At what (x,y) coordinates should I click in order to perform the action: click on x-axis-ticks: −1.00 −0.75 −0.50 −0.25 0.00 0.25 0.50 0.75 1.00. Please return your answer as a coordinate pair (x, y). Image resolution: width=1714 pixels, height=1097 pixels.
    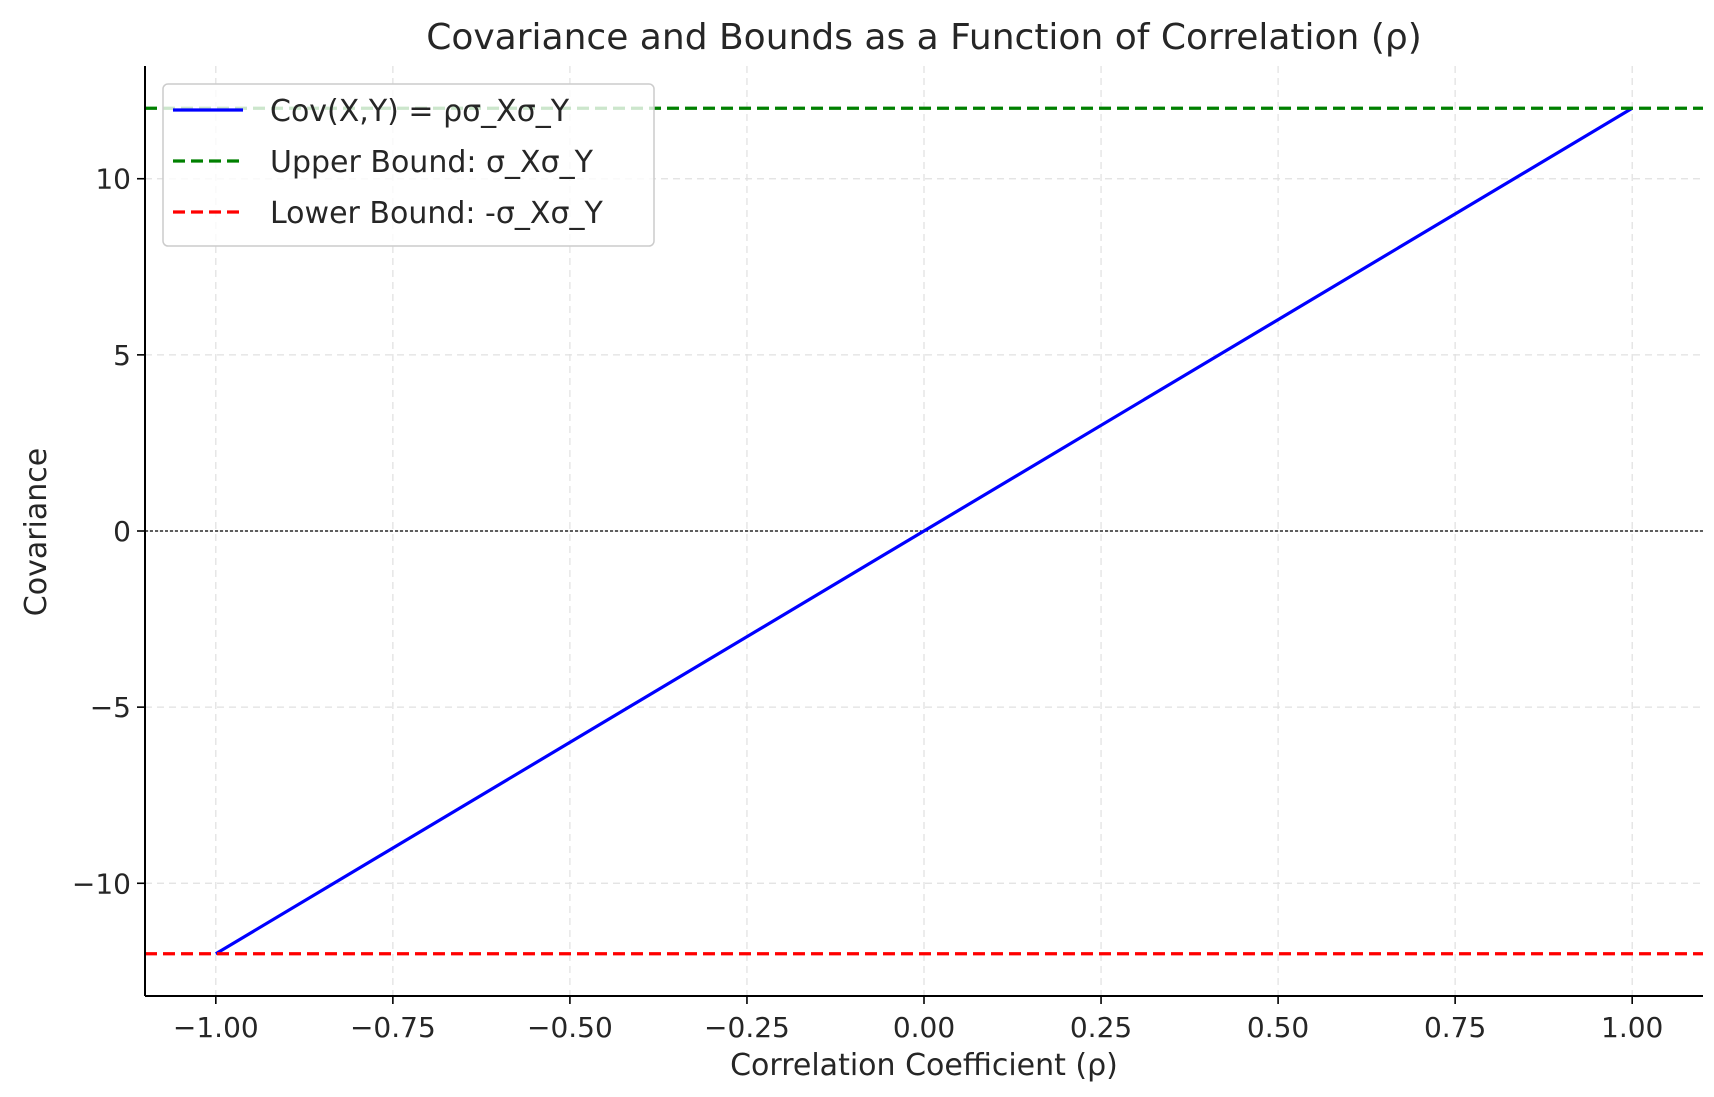
    Looking at the image, I should click on (918, 1020).